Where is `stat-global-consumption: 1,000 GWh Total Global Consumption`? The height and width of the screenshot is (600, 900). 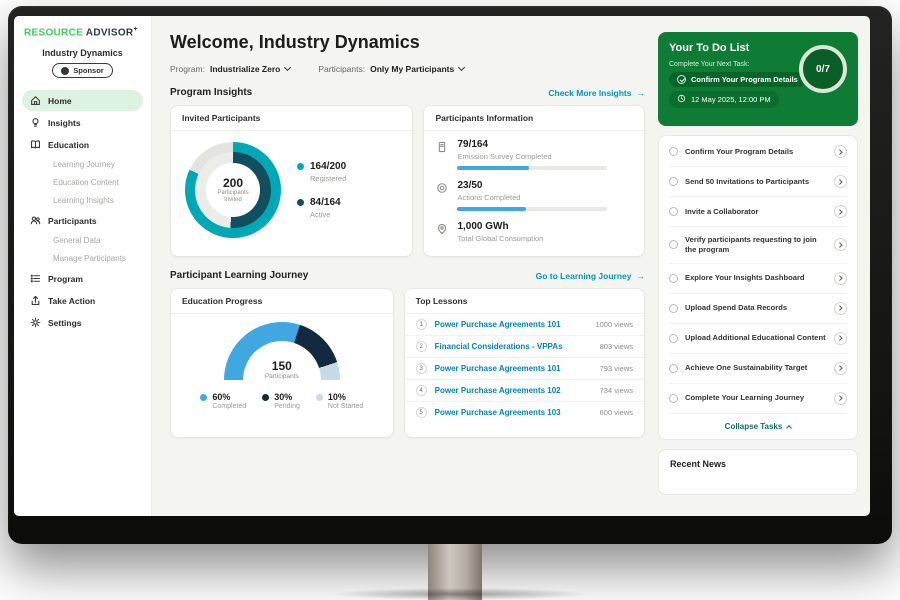 stat-global-consumption: 1,000 GWh Total Global Consumption is located at coordinates (534, 229).